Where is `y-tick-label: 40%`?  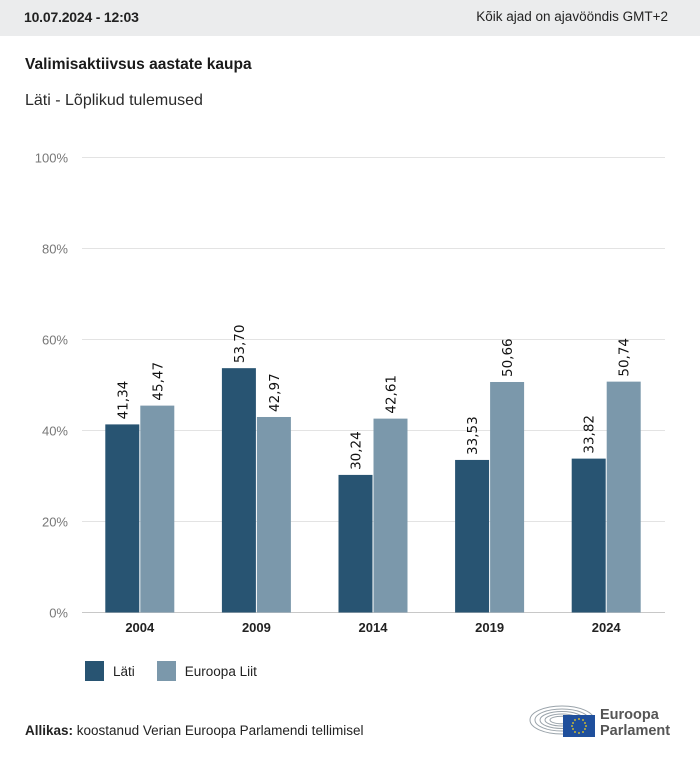
y-tick-label: 40% is located at coordinates (55, 431).